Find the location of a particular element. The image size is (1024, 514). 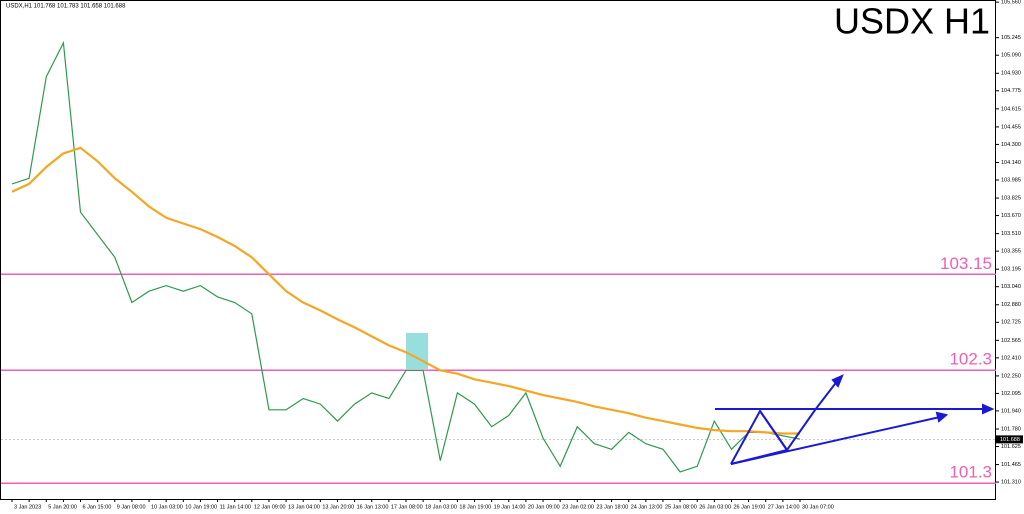

current-price-label: 101.688 is located at coordinates (1010, 440).